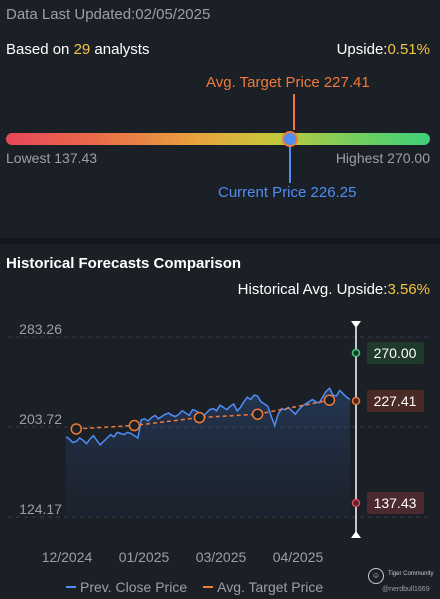 This screenshot has height=599, width=440. Describe the element at coordinates (376, 576) in the screenshot. I see `tiger-logo-icon: ☺` at that location.